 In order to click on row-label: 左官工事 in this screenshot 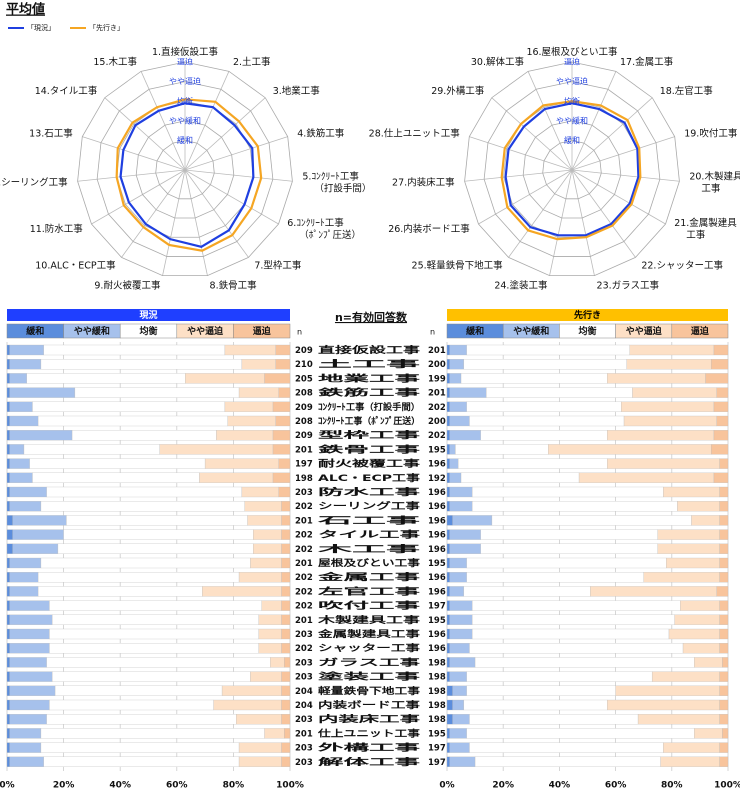, I will do `click(367, 591)`.